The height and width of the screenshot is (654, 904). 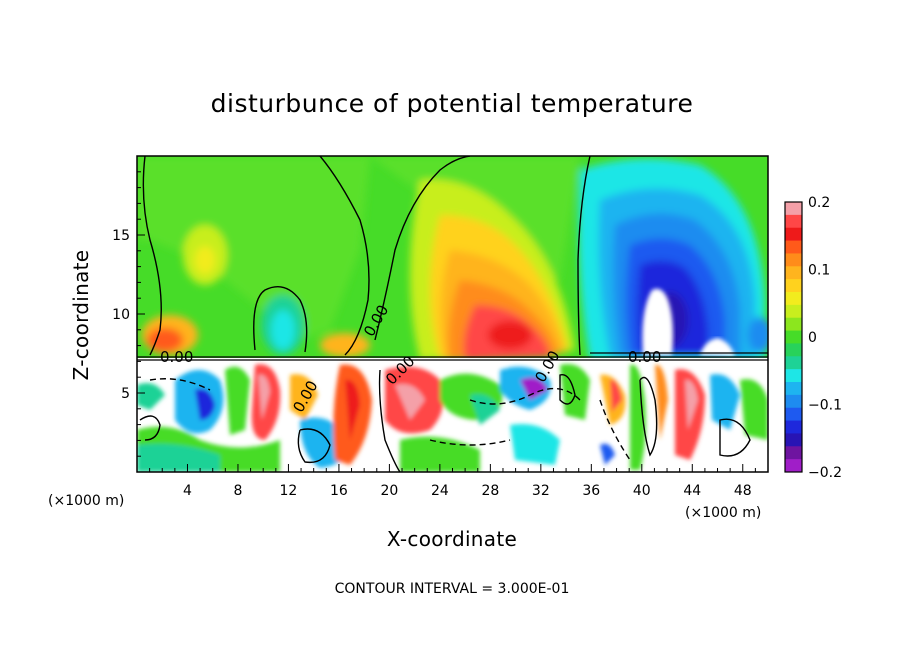 What do you see at coordinates (452, 539) in the screenshot?
I see `x-axis-label: X-coordinate` at bounding box center [452, 539].